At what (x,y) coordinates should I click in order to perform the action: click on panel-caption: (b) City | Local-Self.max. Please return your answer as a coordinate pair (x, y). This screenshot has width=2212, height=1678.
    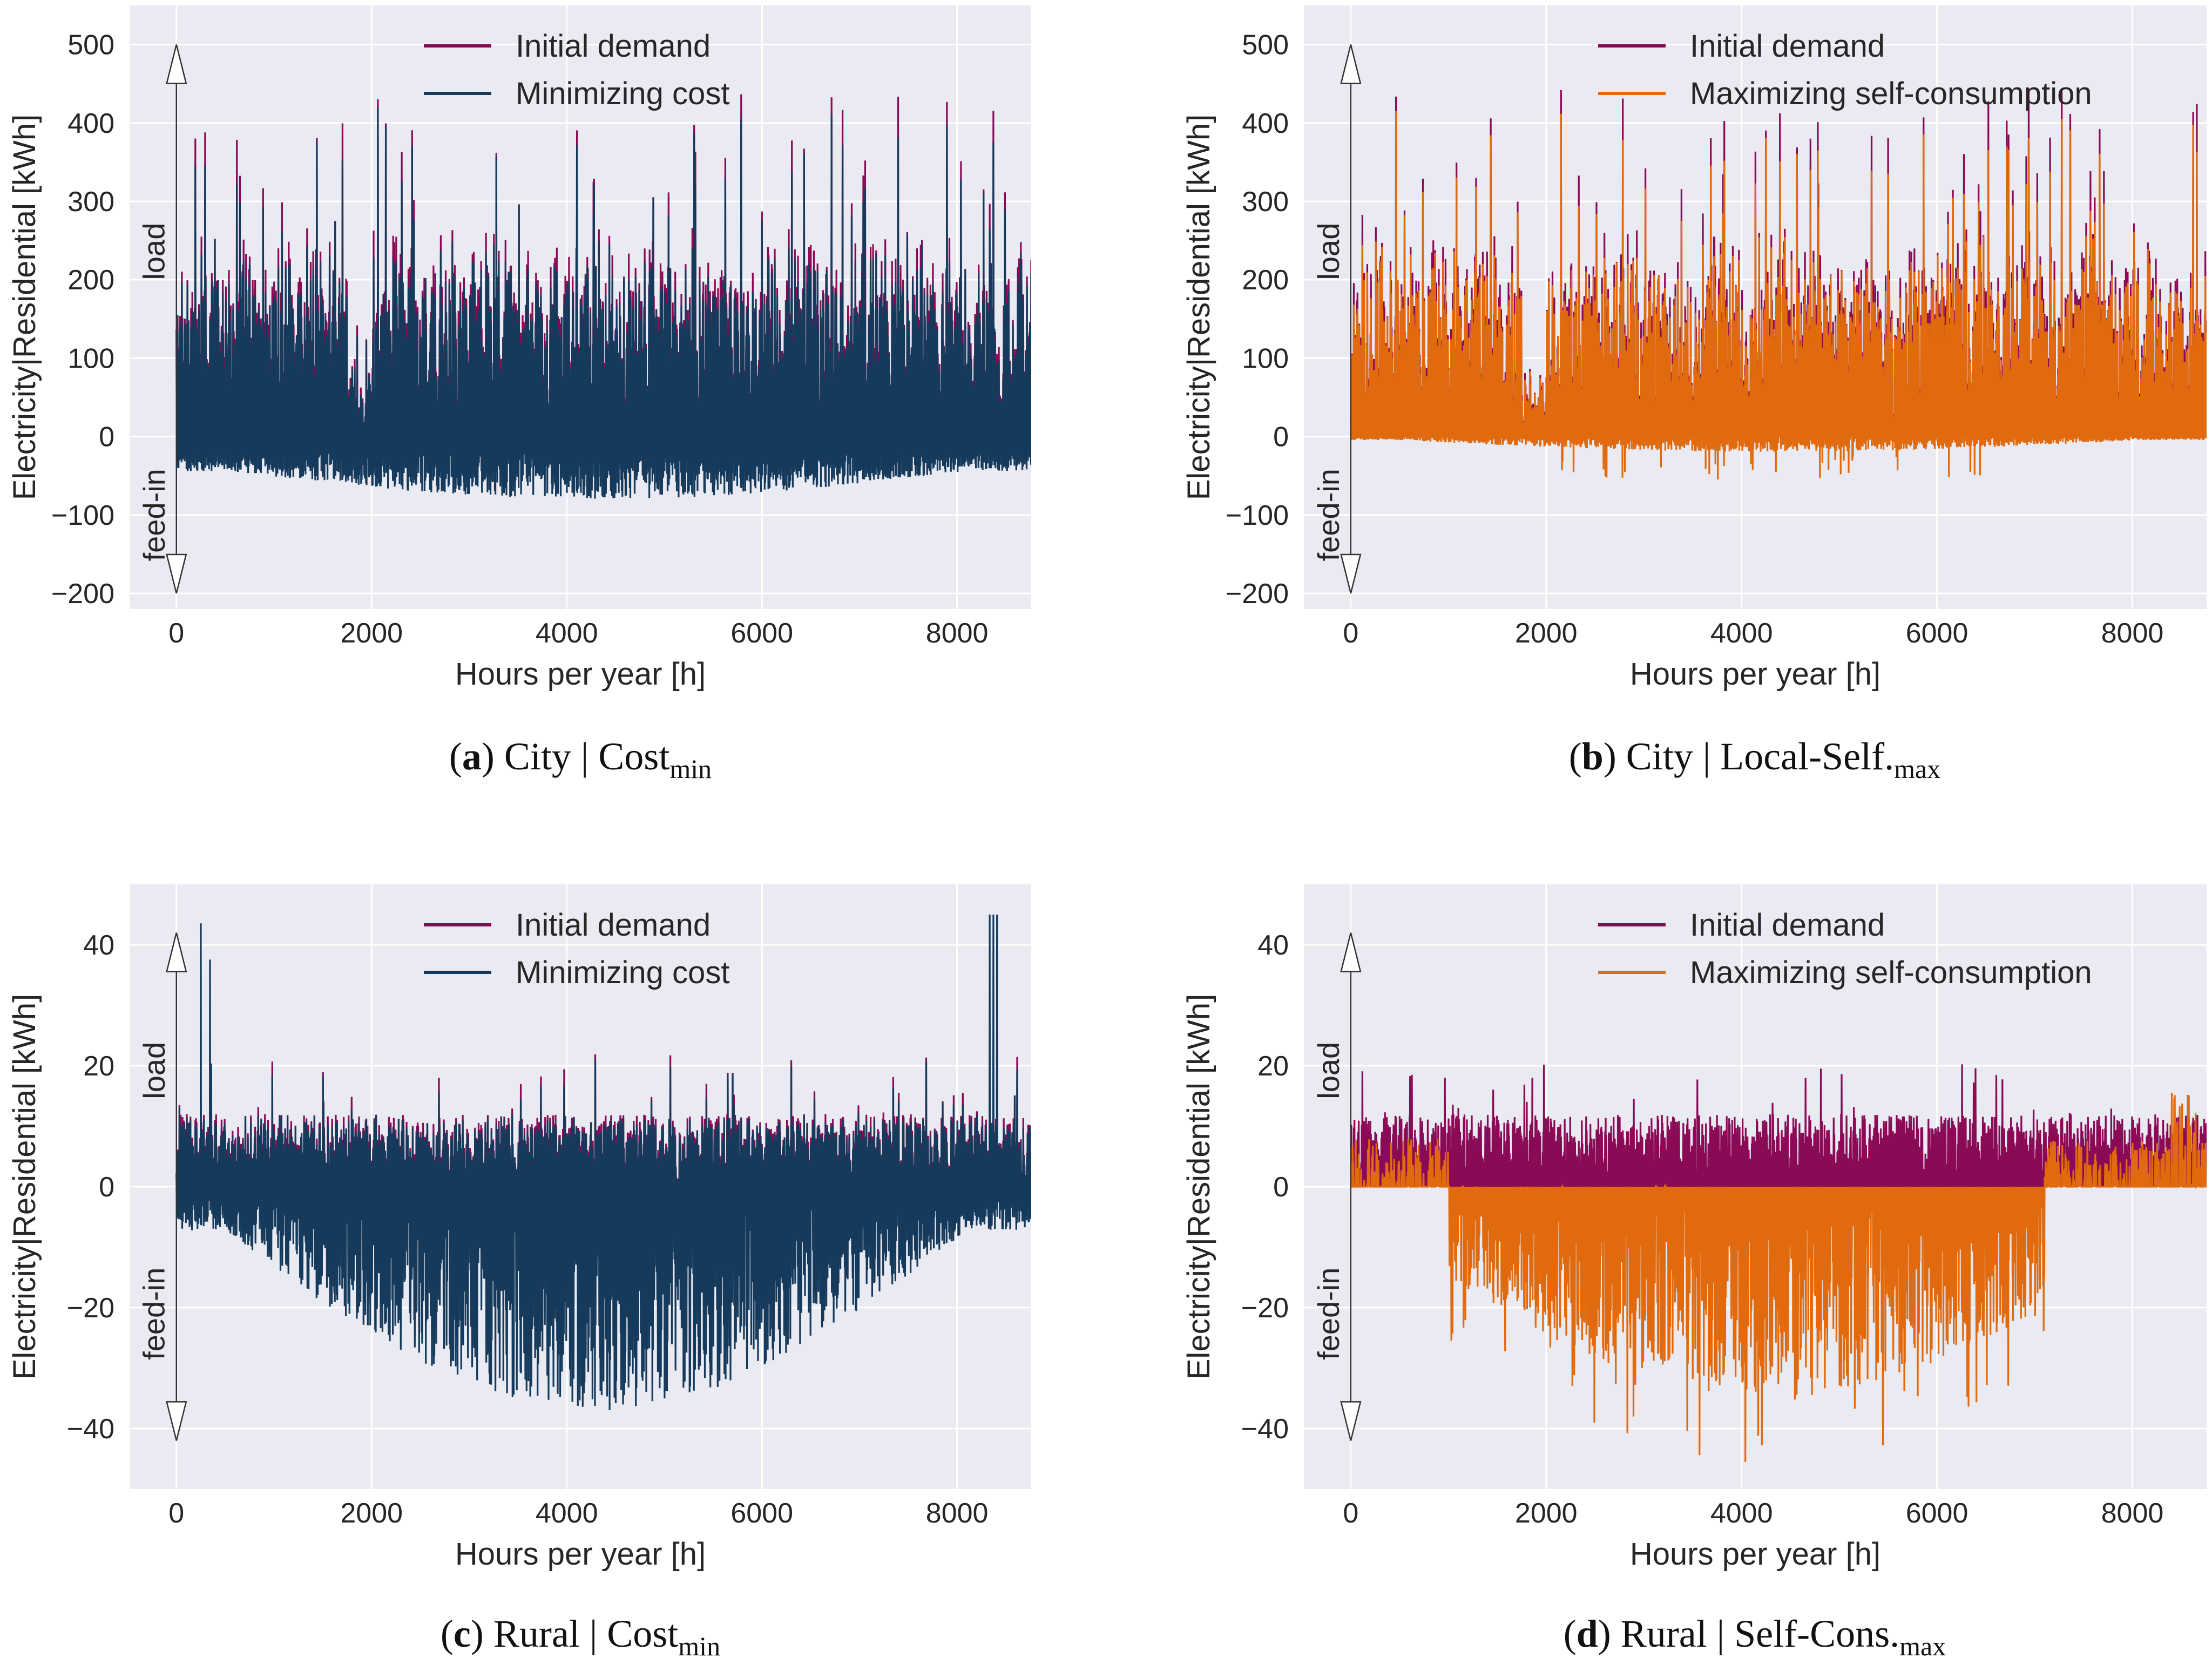
    Looking at the image, I should click on (1754, 759).